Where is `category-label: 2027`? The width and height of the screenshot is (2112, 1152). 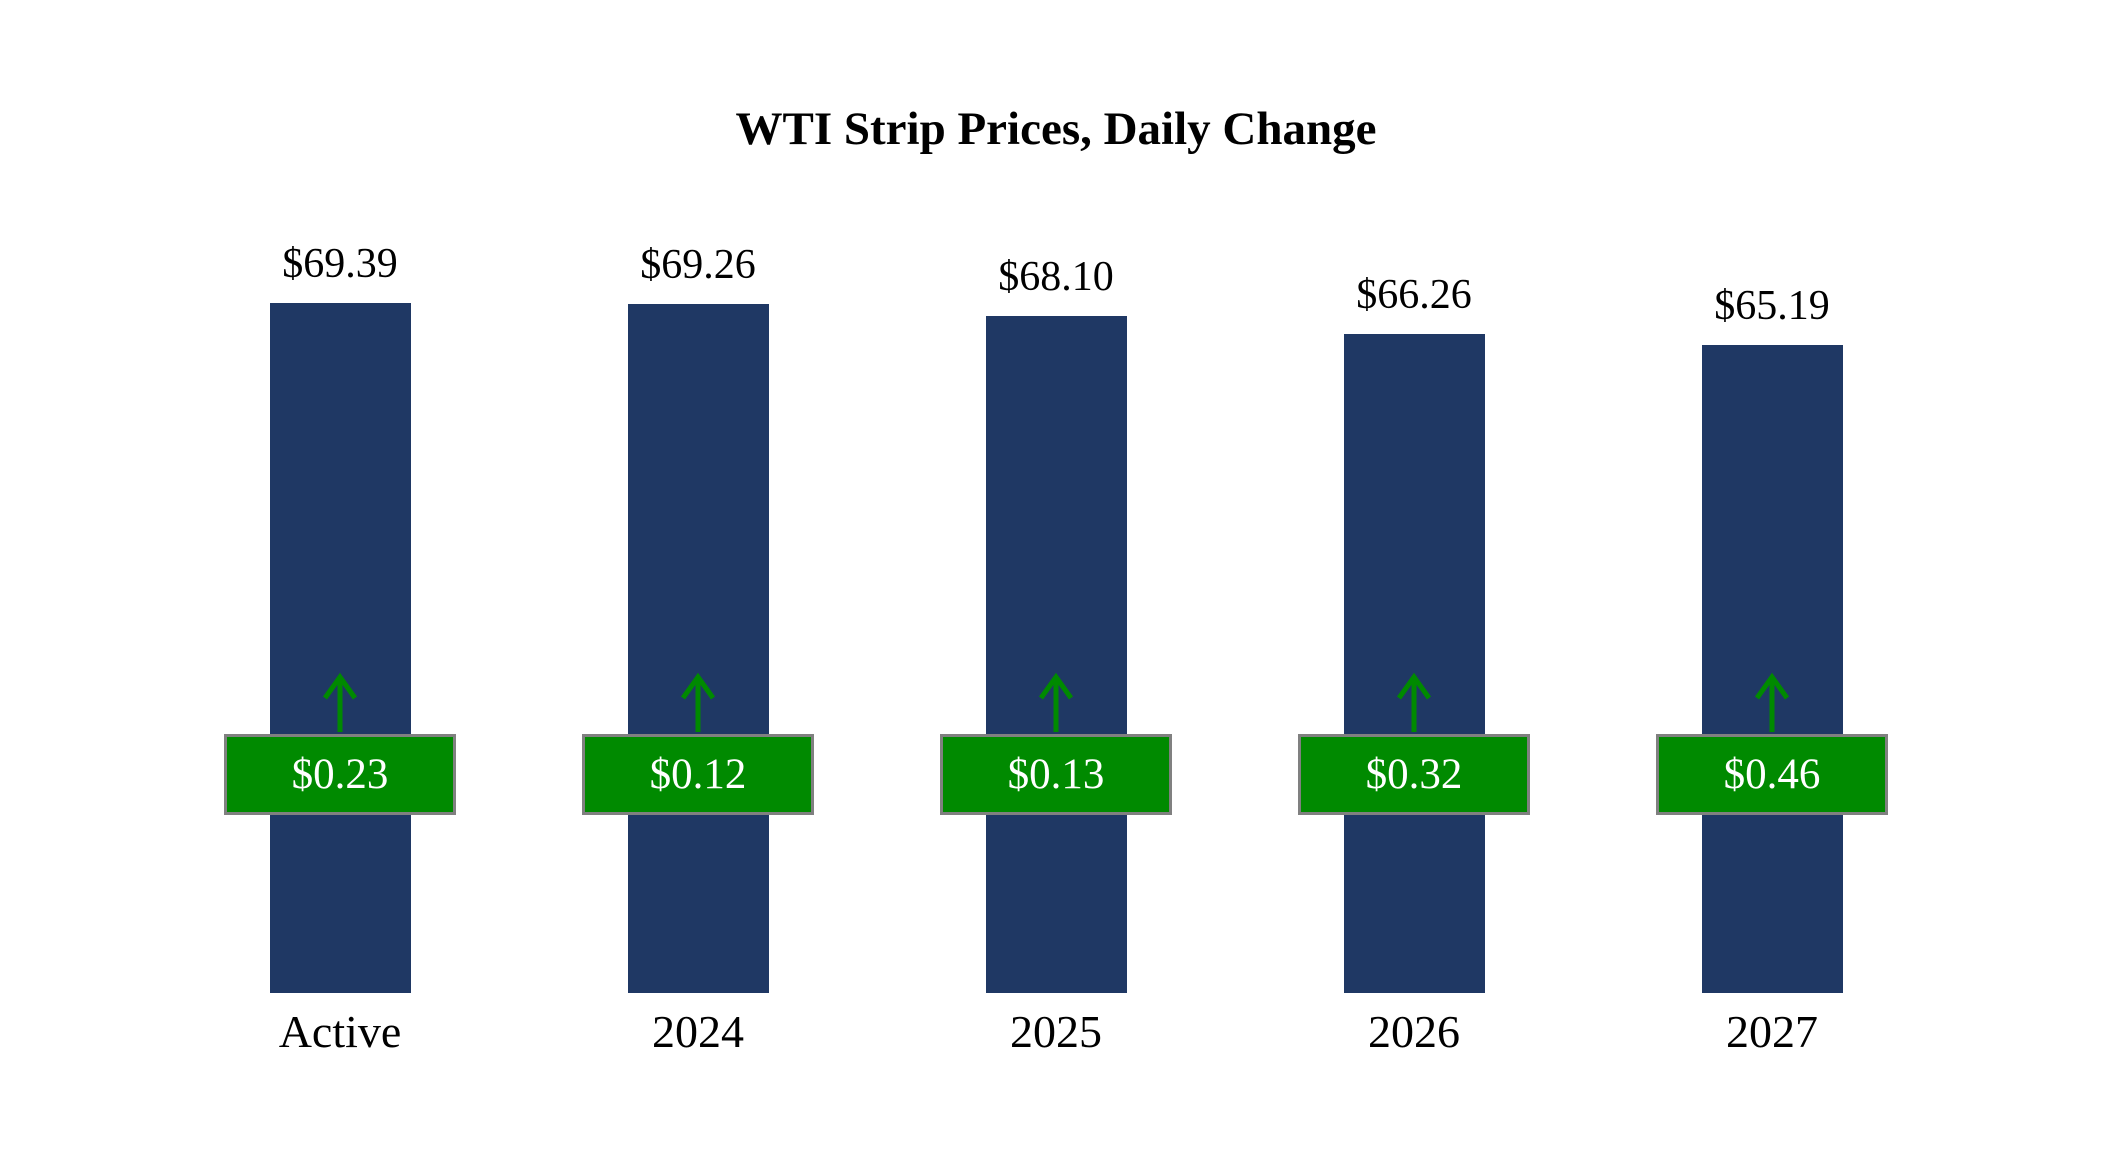
category-label: 2027 is located at coordinates (1772, 1031).